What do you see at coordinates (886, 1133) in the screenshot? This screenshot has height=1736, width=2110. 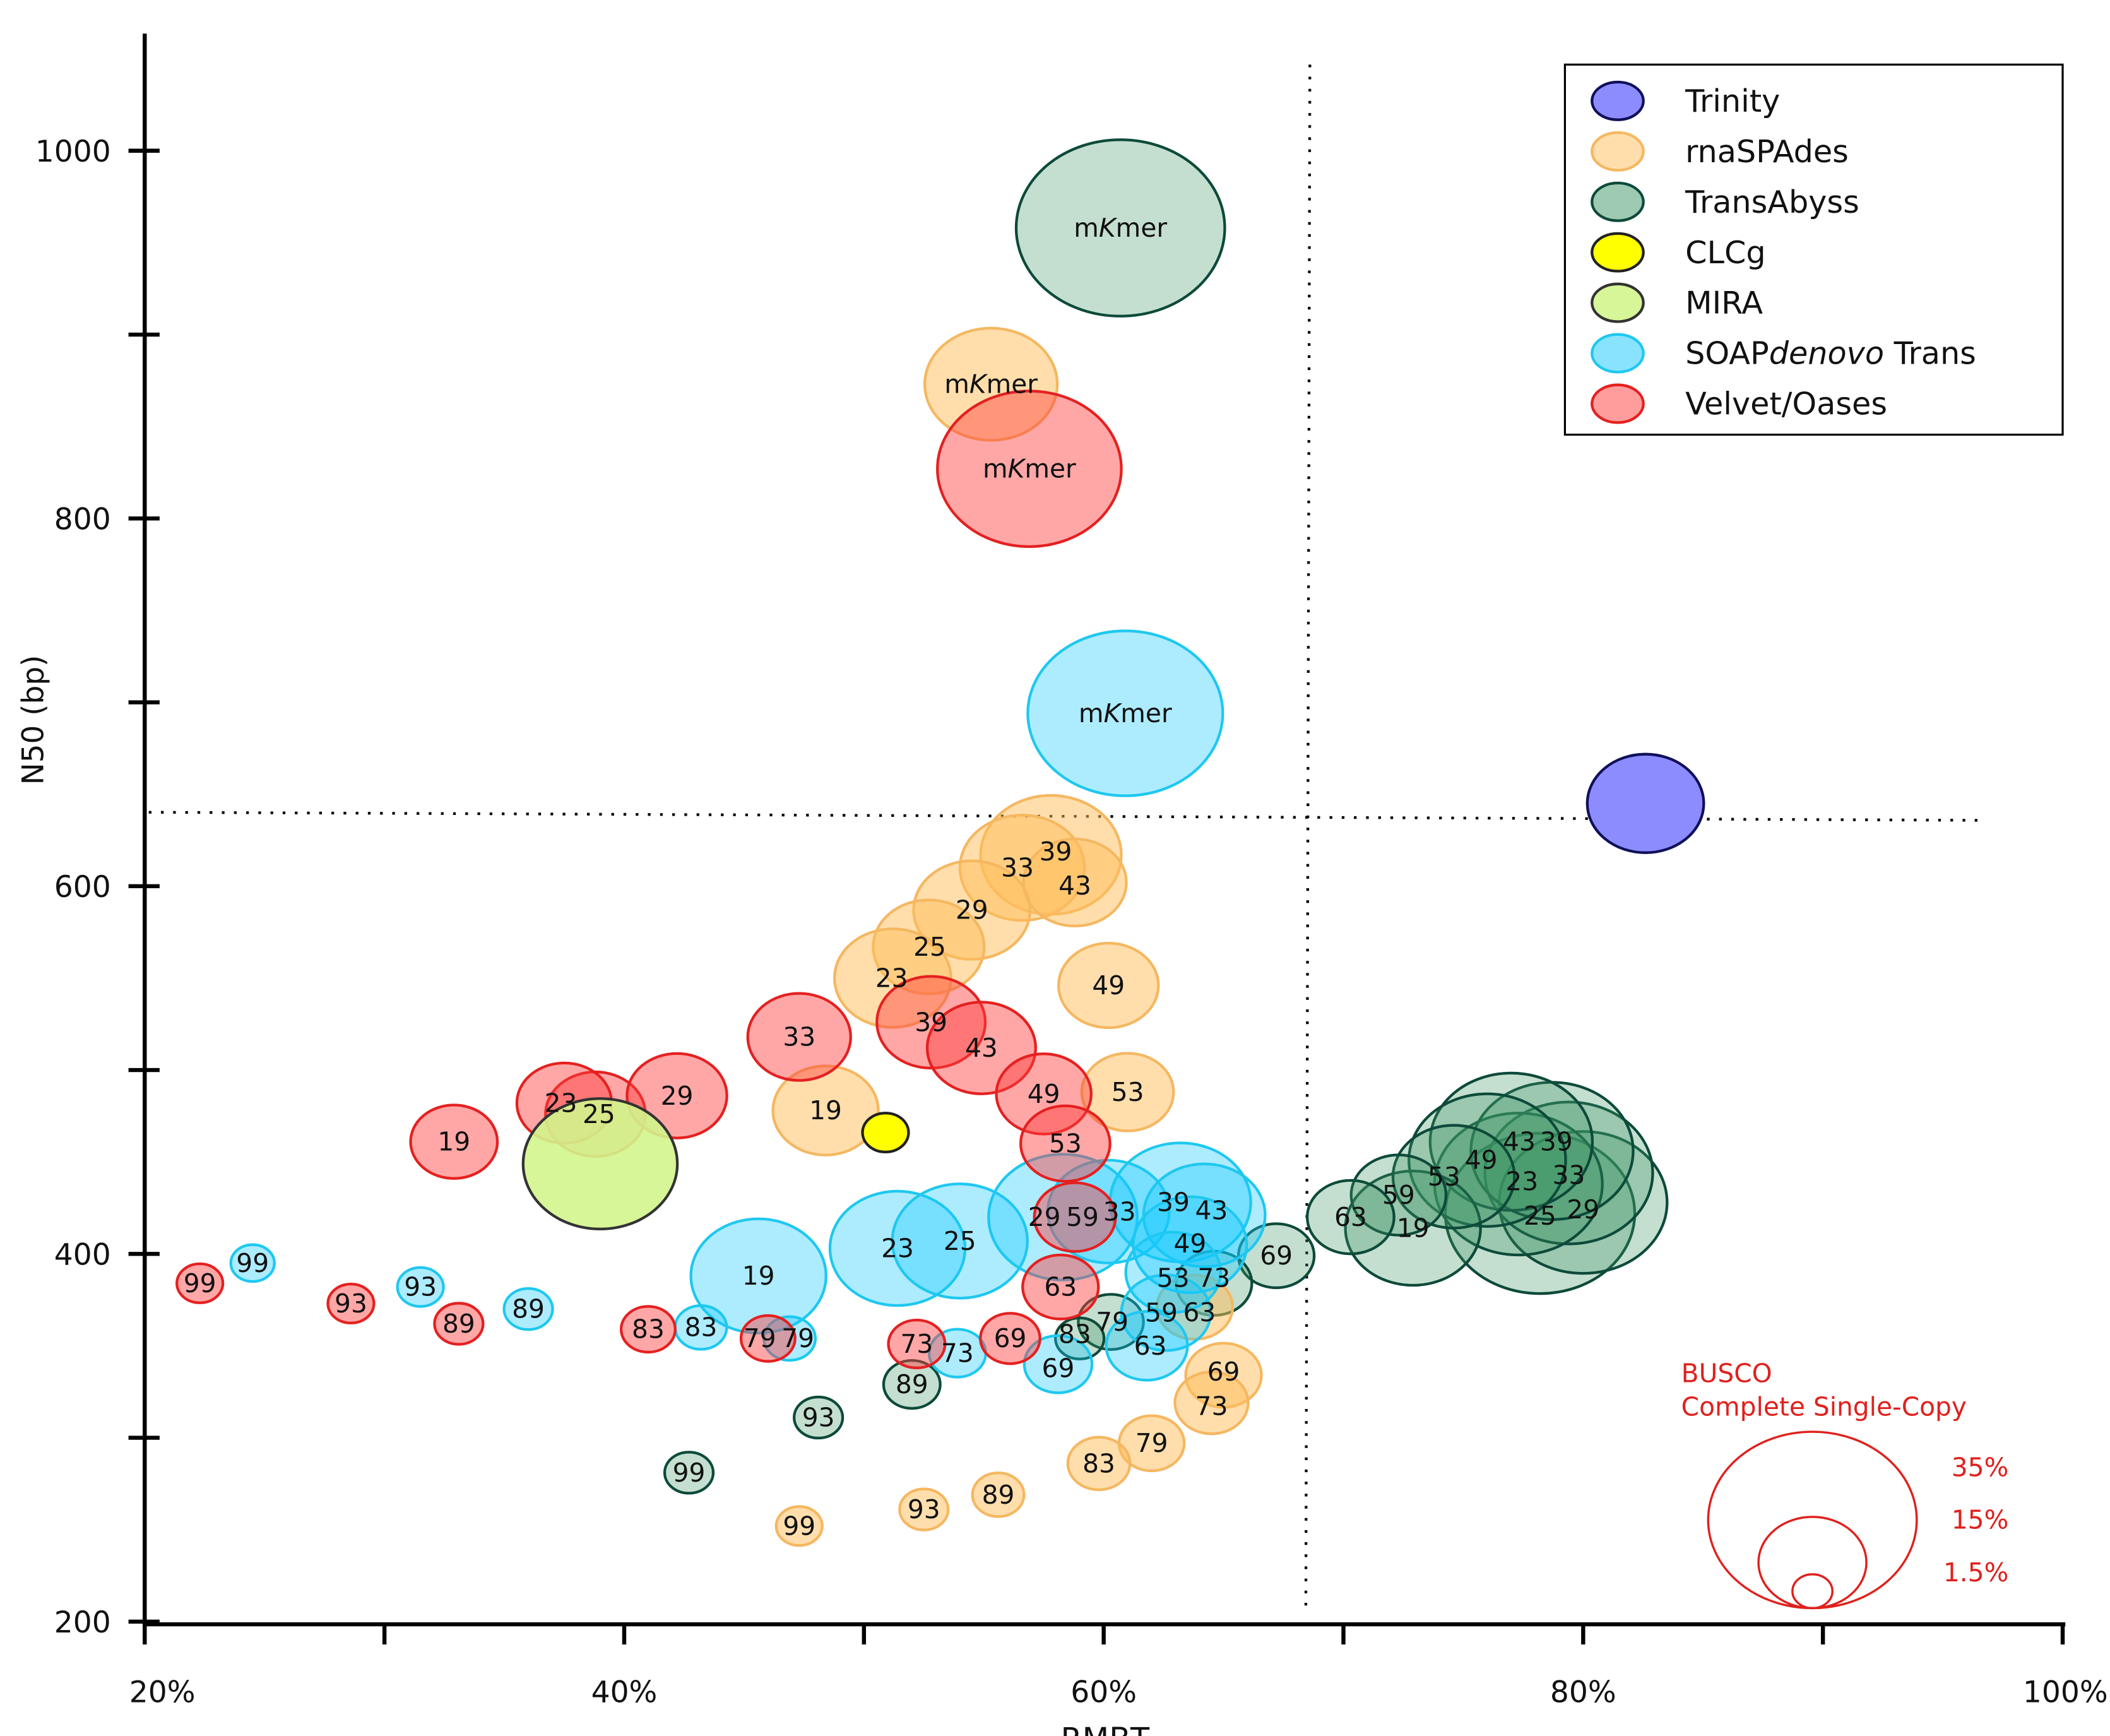 I see `series-clcg` at bounding box center [886, 1133].